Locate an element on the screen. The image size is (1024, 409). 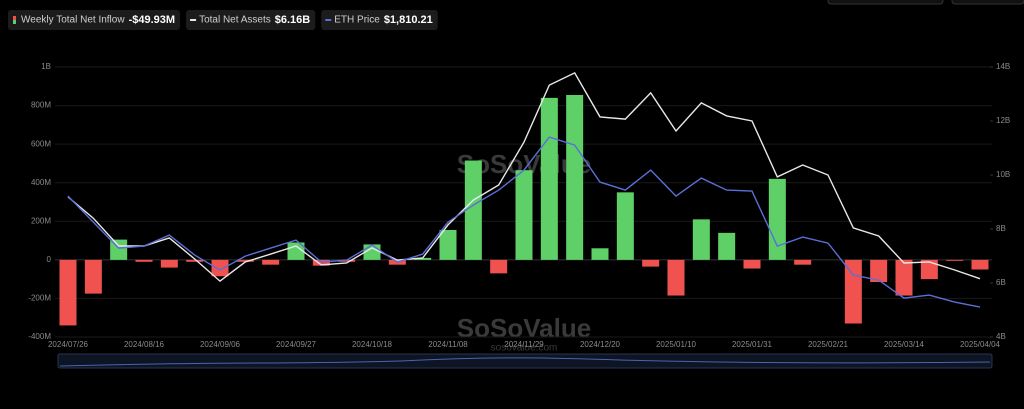
watermark: SoSoValue is located at coordinates (524, 328).